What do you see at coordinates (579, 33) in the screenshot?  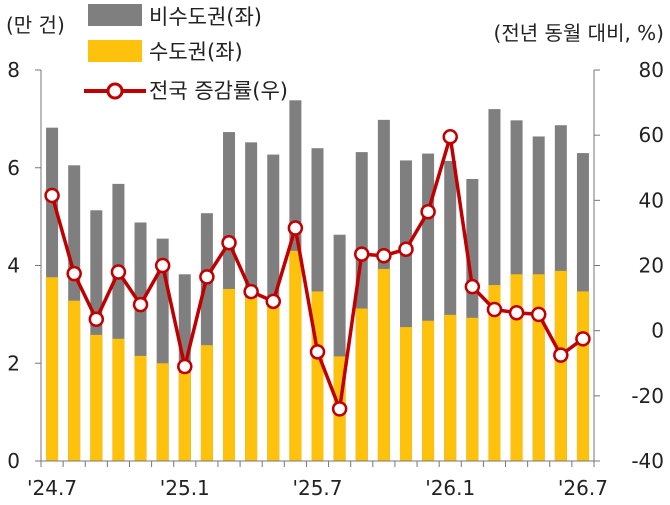 I see `right-axis-unit-label: (전년 동월 대비, %)` at bounding box center [579, 33].